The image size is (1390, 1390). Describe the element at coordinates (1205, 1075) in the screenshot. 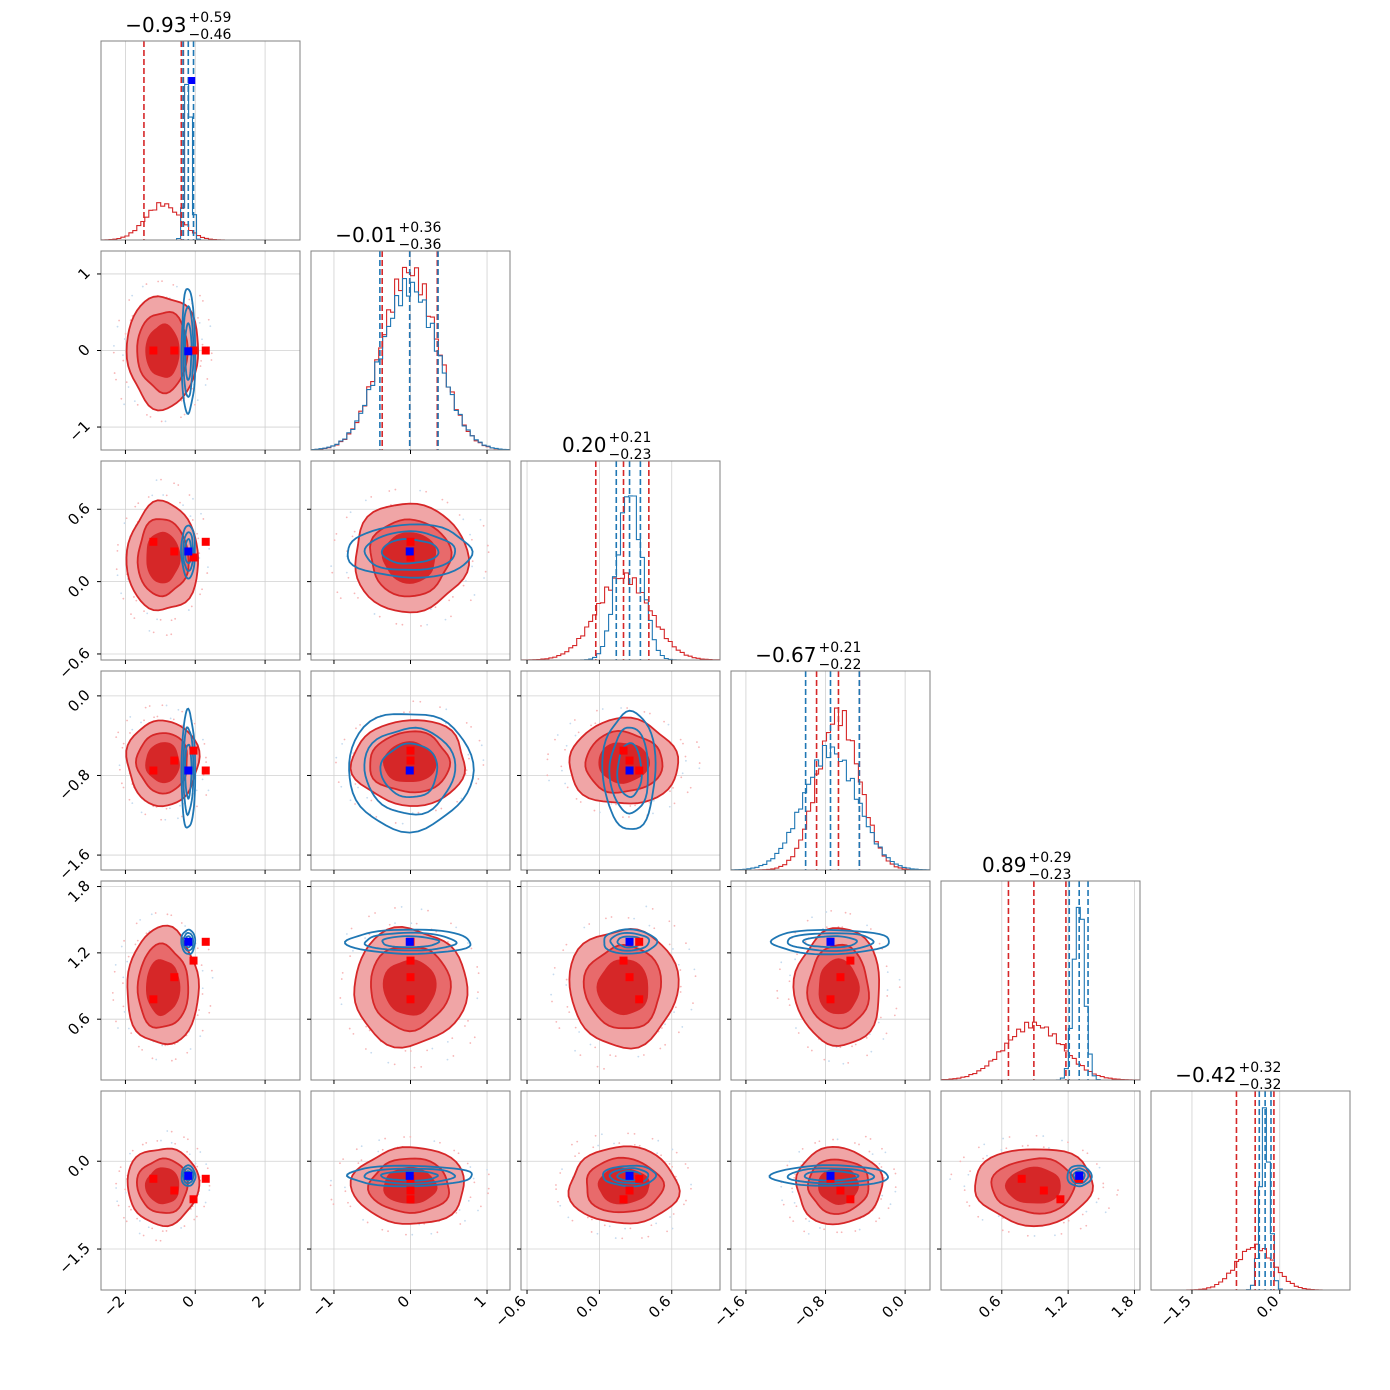

I see `panel-title: −0.42` at that location.